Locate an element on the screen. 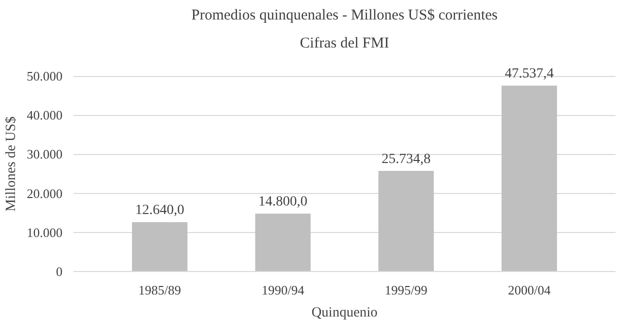  y-tick-label: 0 is located at coordinates (59, 271).